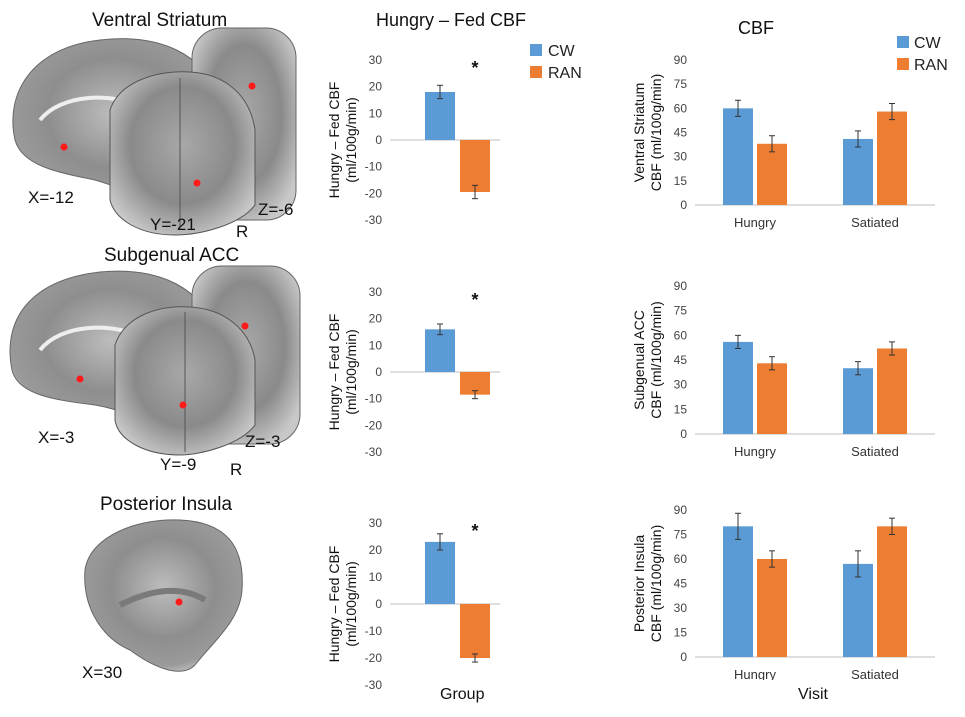 The width and height of the screenshot is (965, 717). I want to click on y-tick-label: 20, so click(376, 87).